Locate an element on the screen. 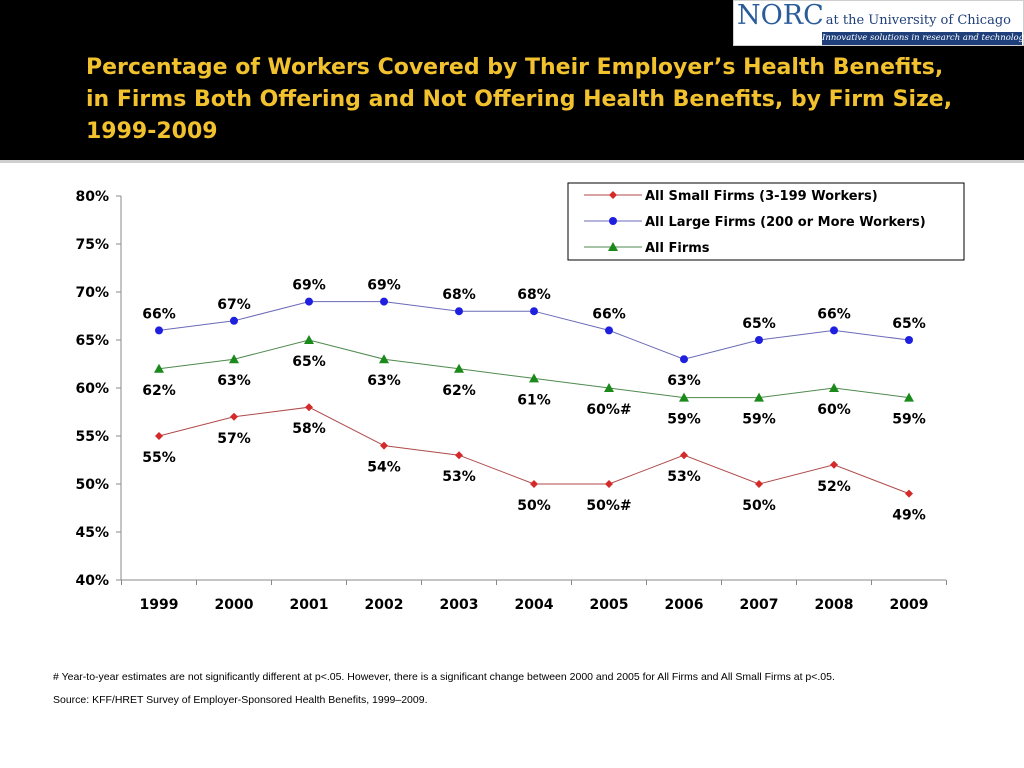 This screenshot has width=1024, height=768. data-label-small: 54% is located at coordinates (384, 468).